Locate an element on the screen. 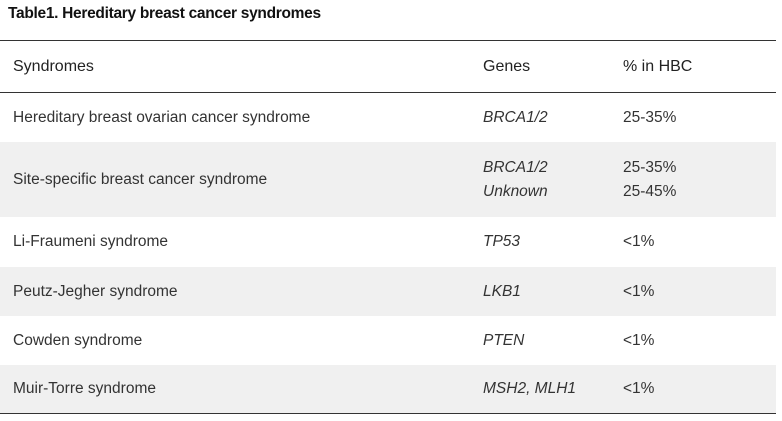 This screenshot has width=782, height=421. pct-line: 25-45% is located at coordinates (650, 191).